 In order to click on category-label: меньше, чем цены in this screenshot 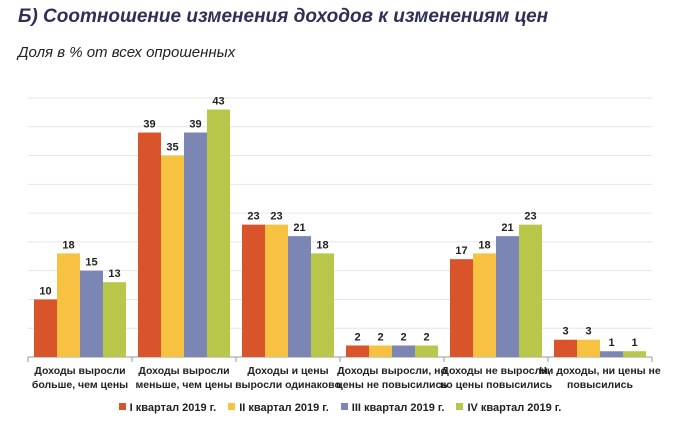, I will do `click(184, 385)`.